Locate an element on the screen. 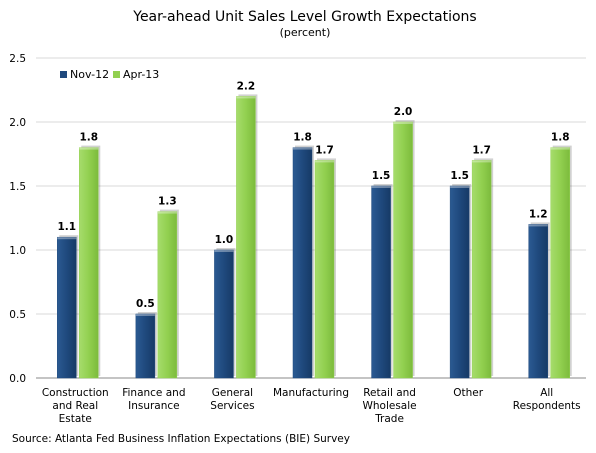 The image size is (596, 453). data-label: 0.5 is located at coordinates (145, 304).